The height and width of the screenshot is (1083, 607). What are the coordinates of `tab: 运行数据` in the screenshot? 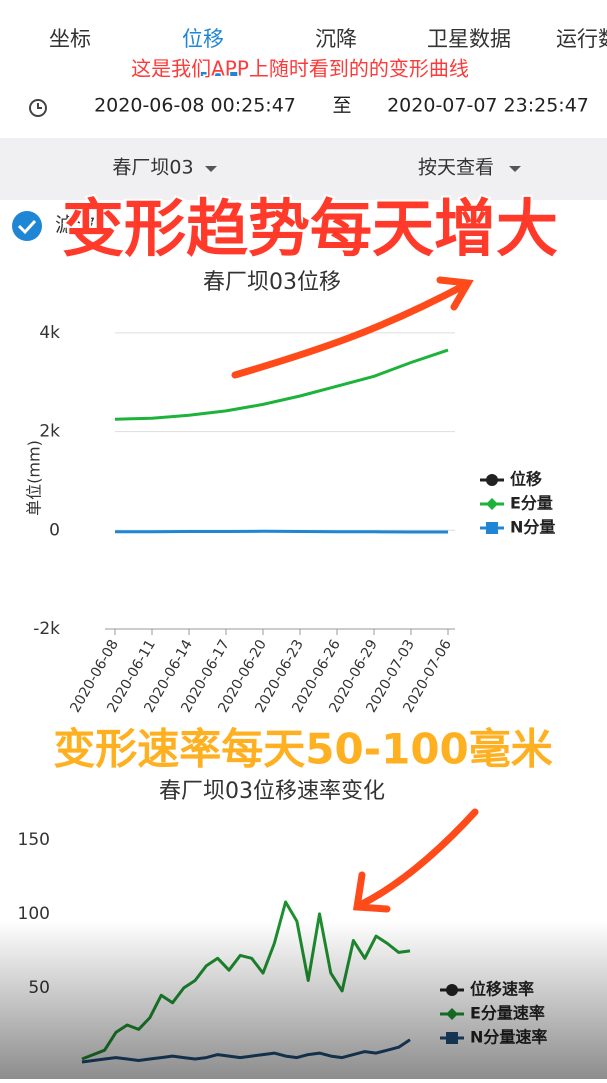 It's located at (581, 39).